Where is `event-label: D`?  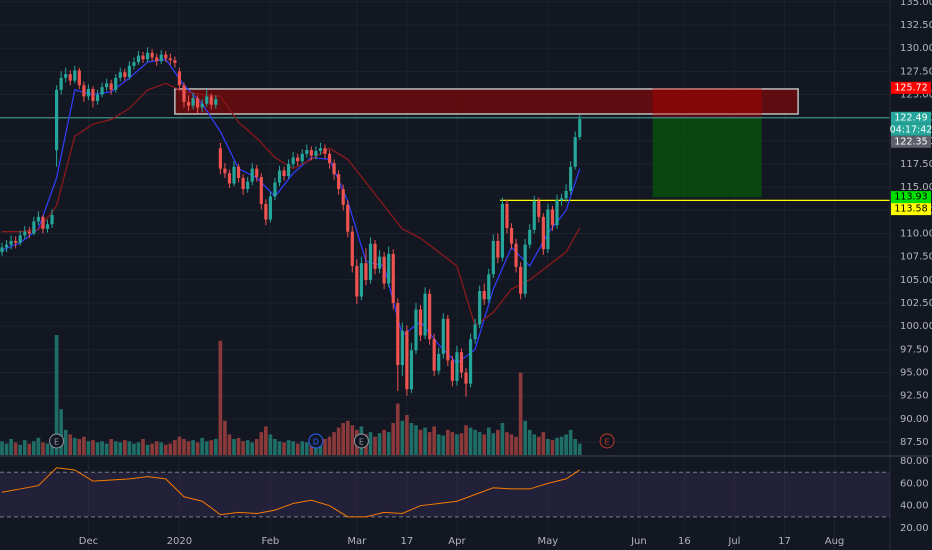 event-label: D is located at coordinates (316, 442).